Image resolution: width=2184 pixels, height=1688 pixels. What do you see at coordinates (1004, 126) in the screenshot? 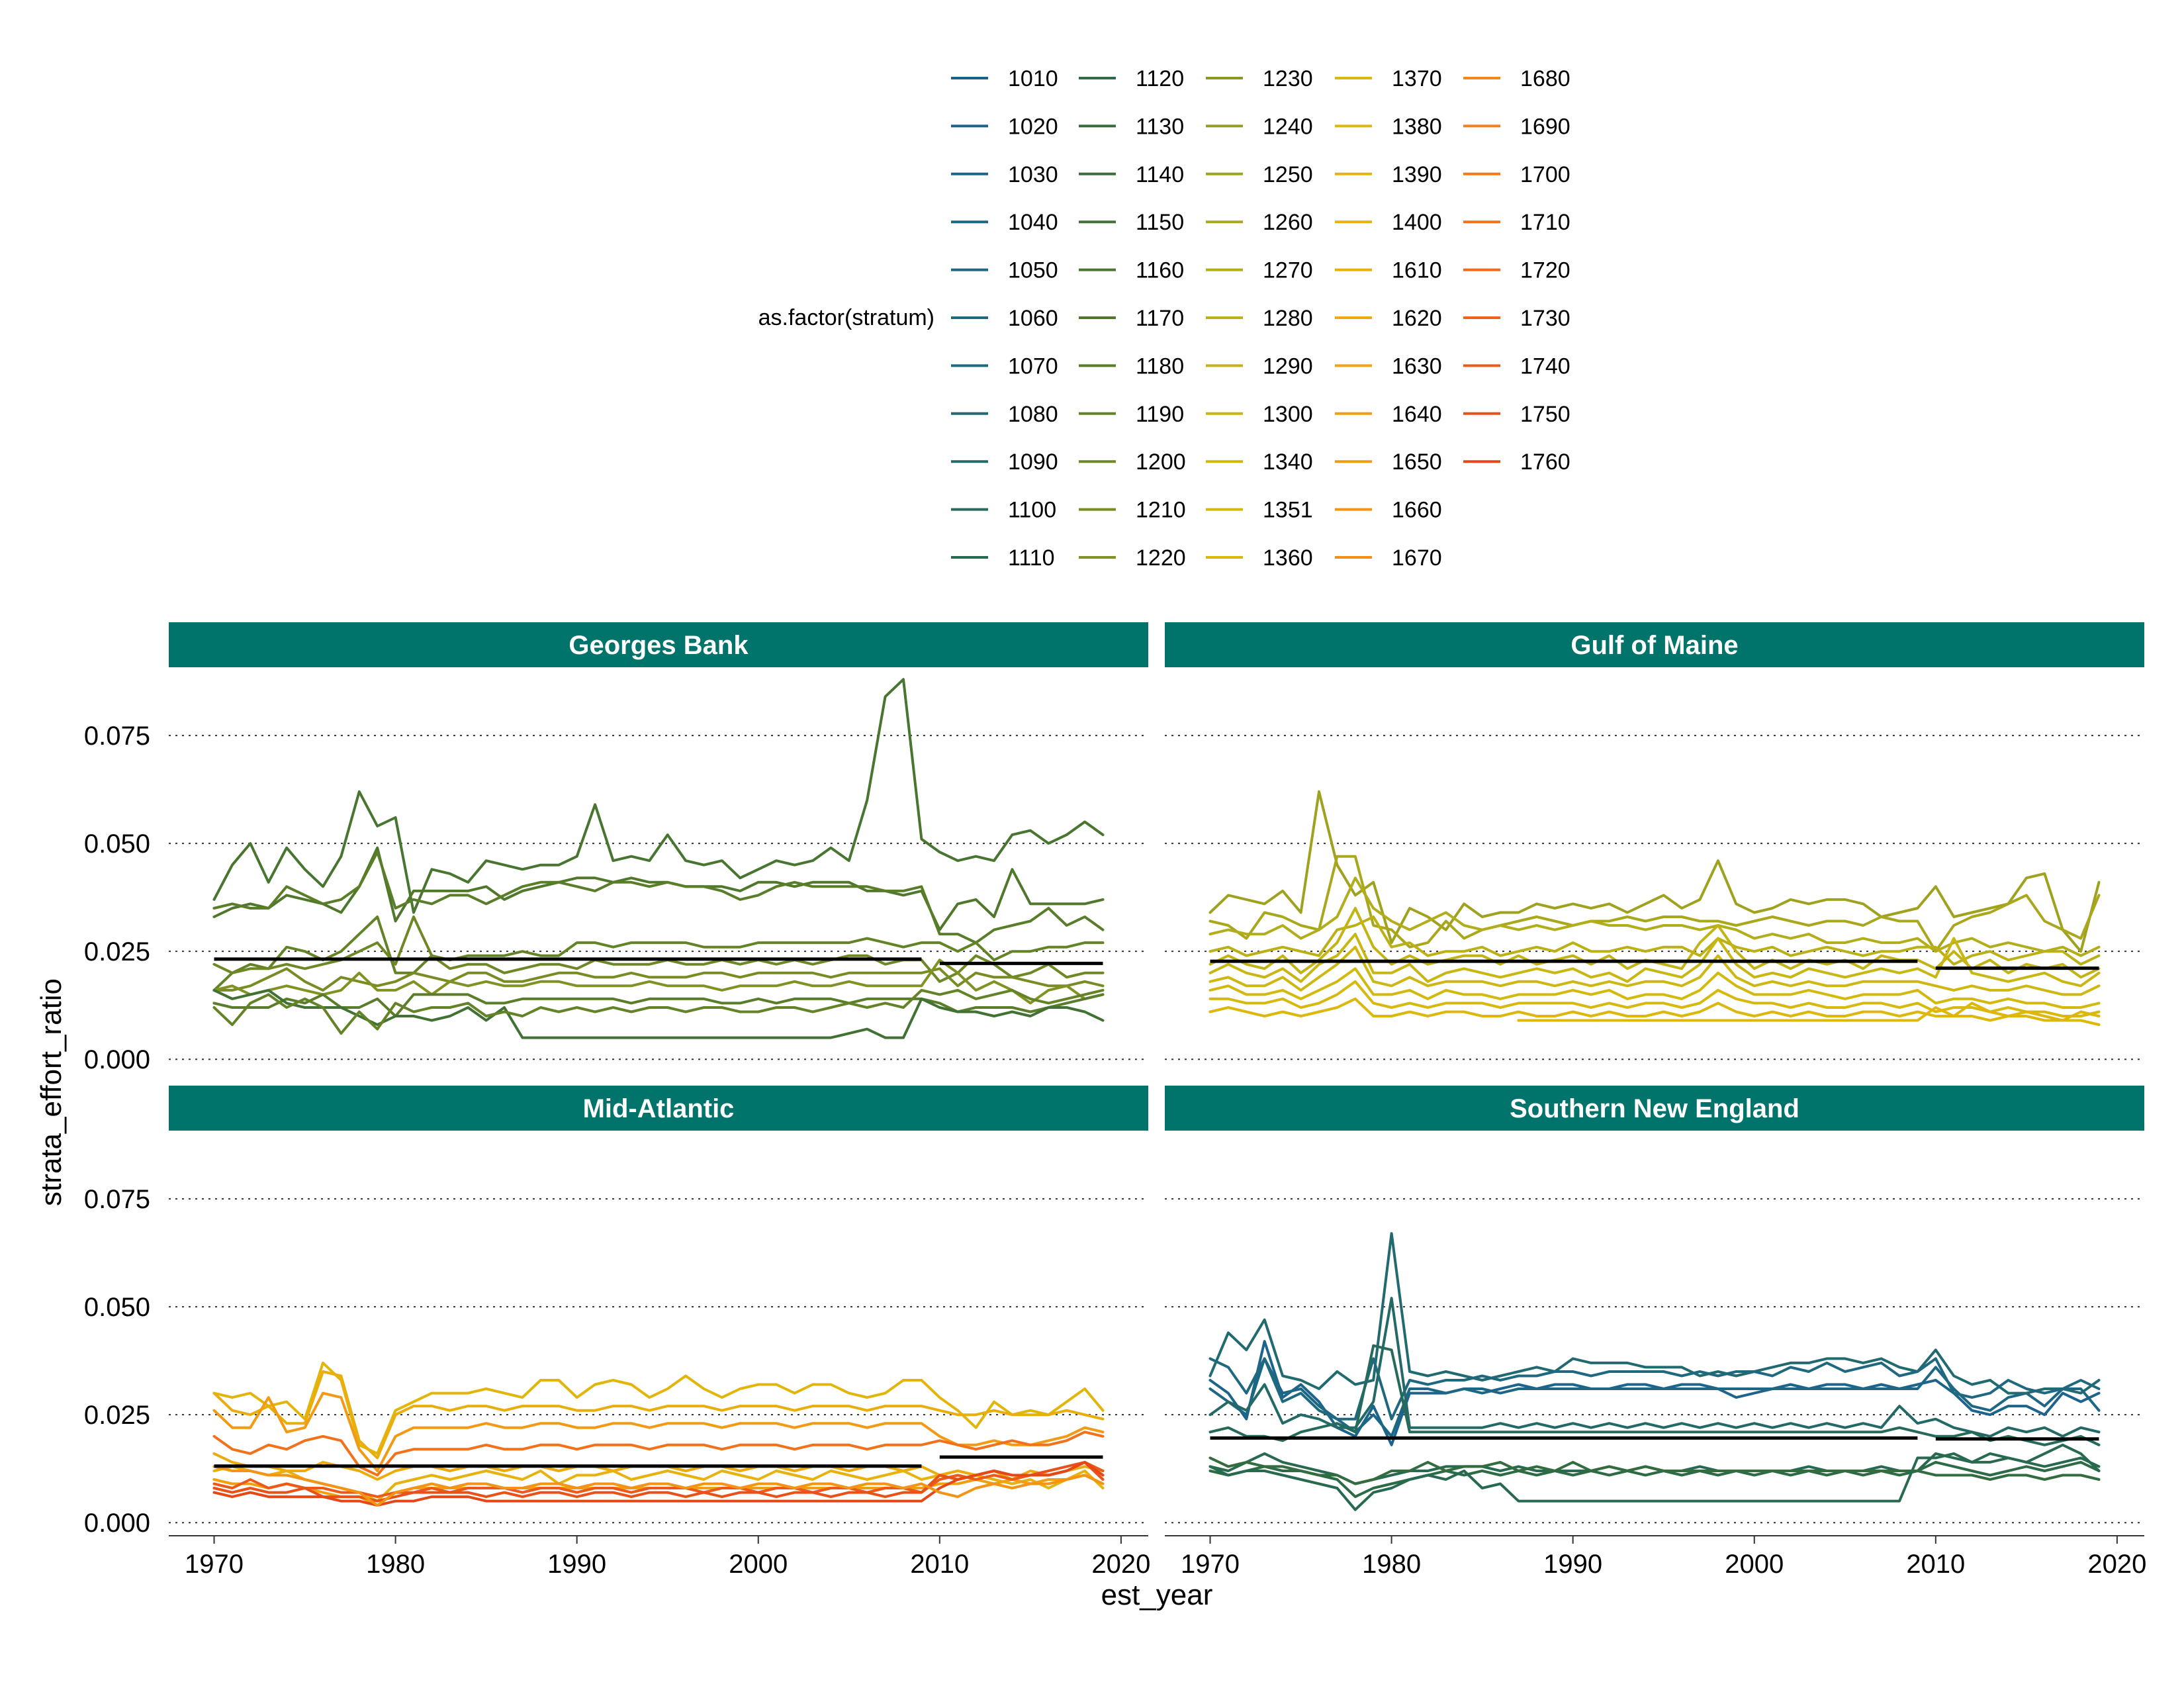
I see `legend-entry: 1020` at bounding box center [1004, 126].